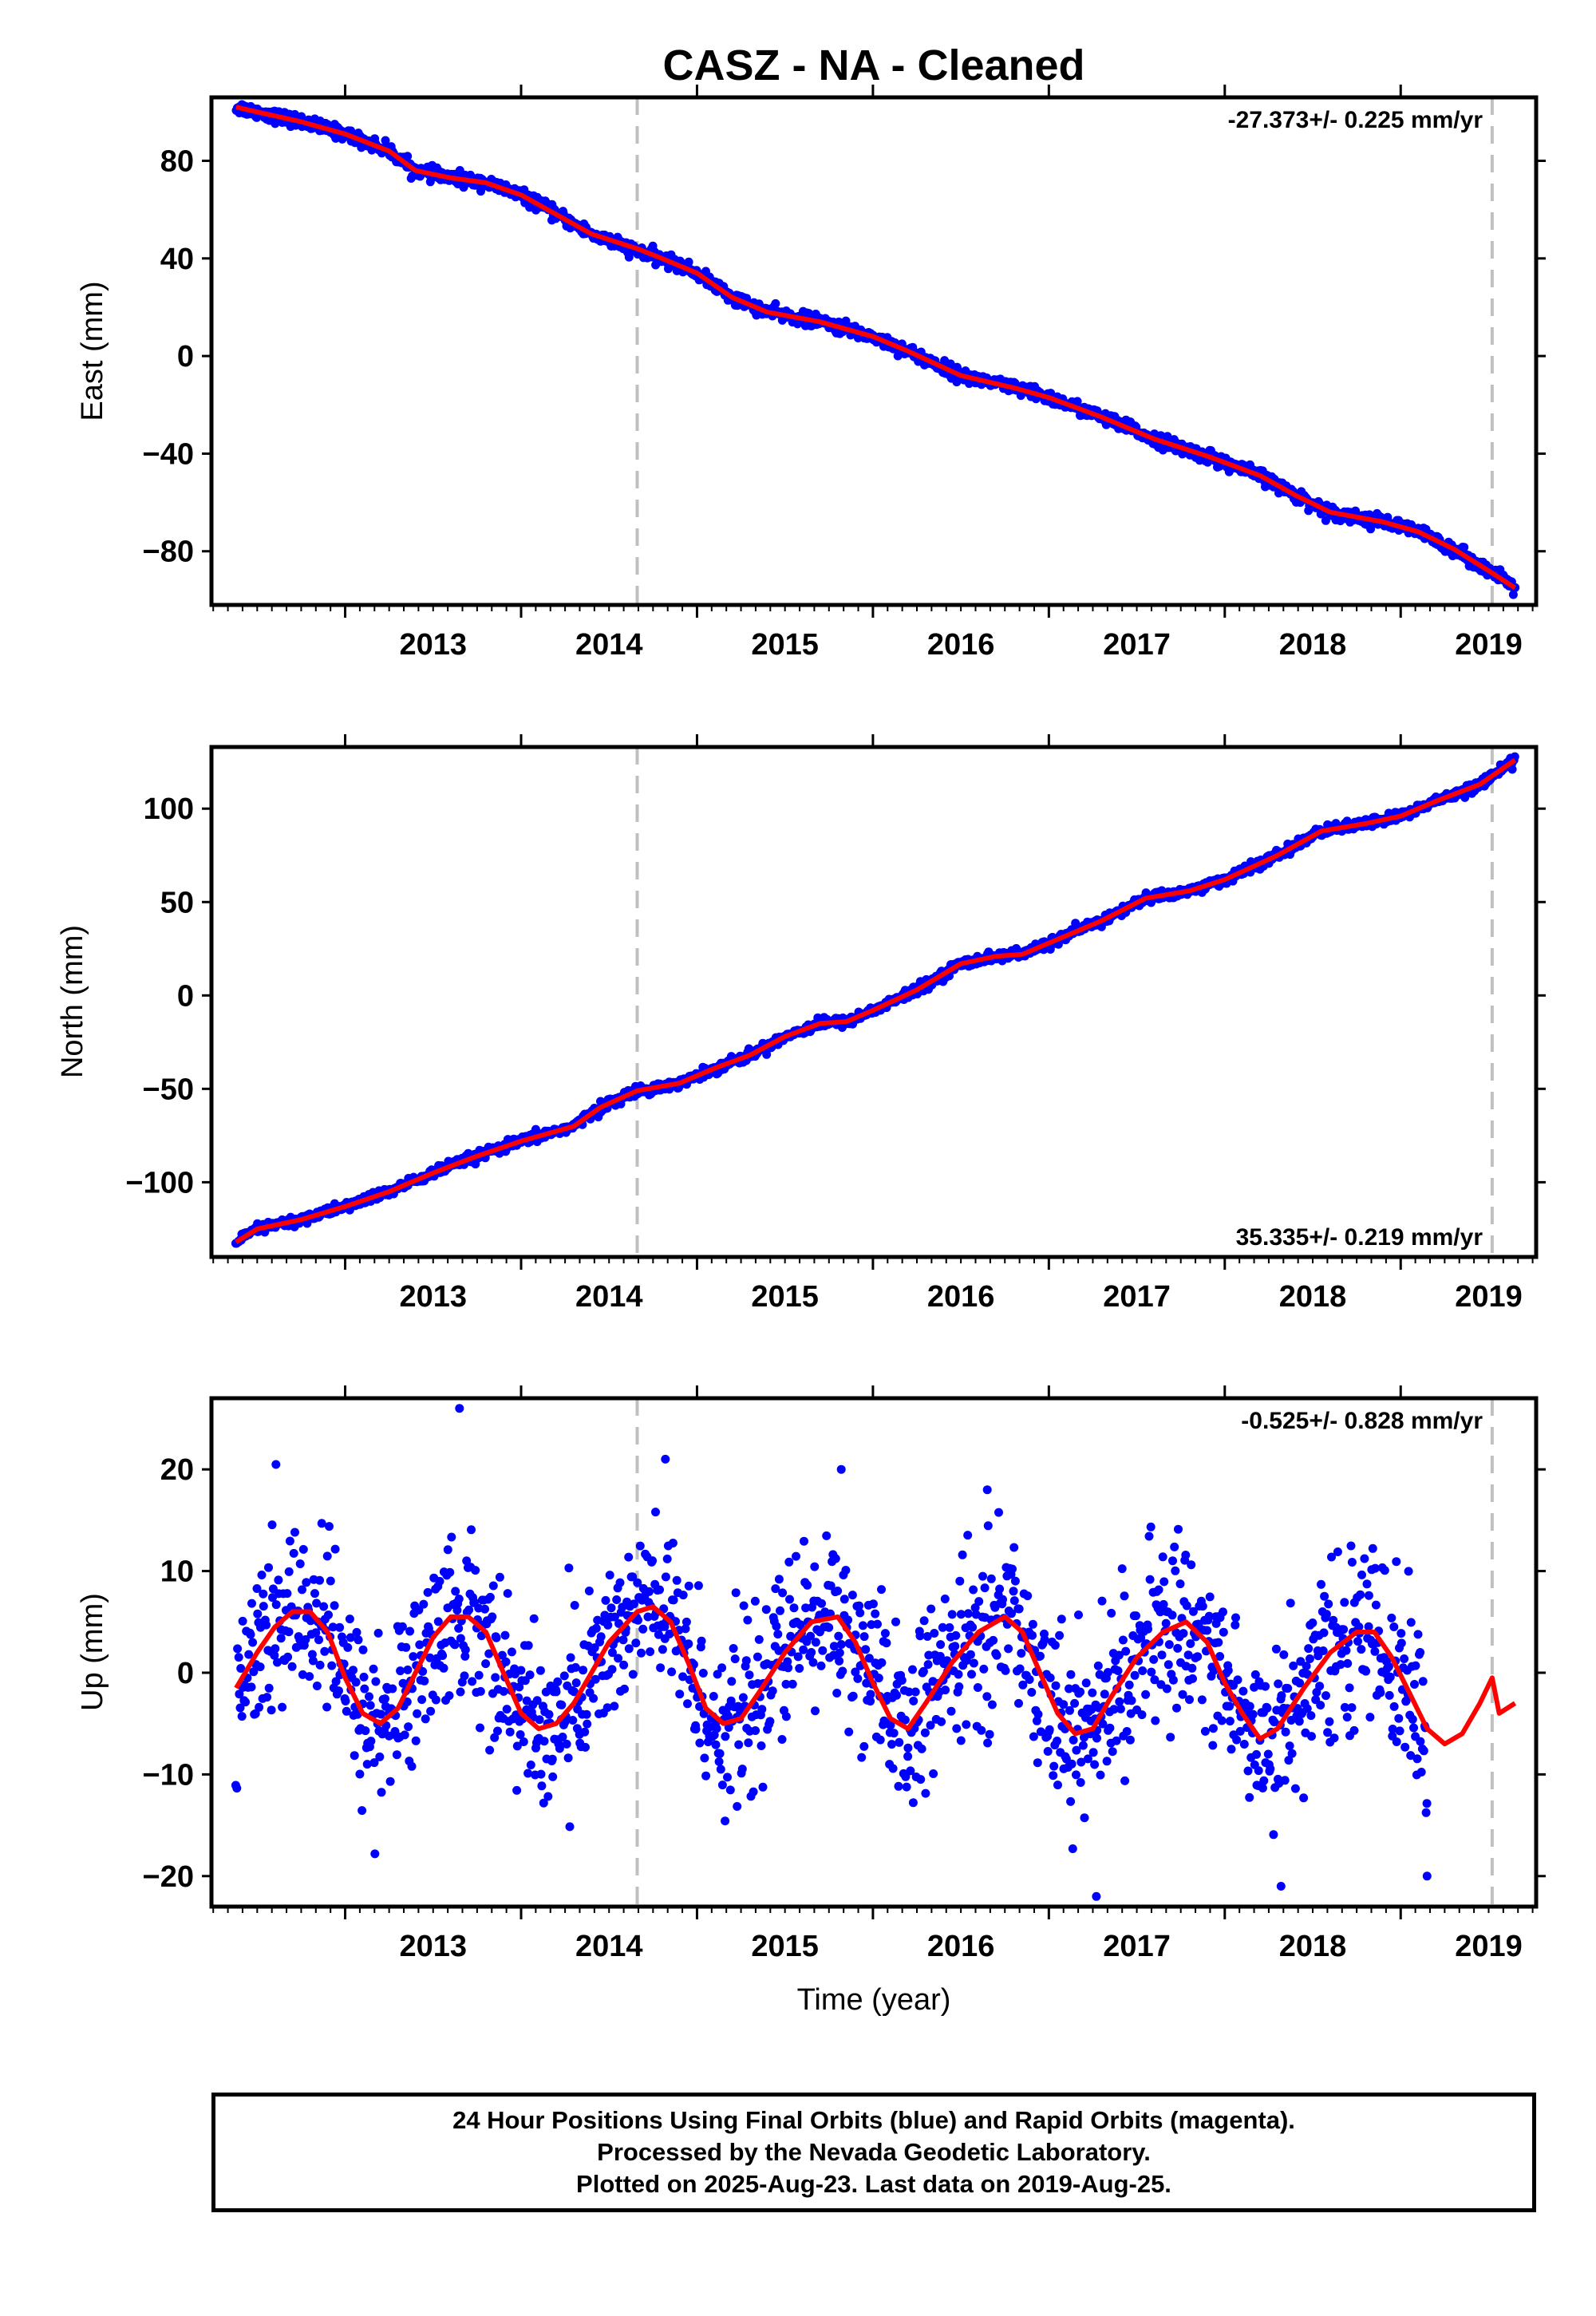  I want to click on north-x-tick-label: 2018, so click(1313, 1297).